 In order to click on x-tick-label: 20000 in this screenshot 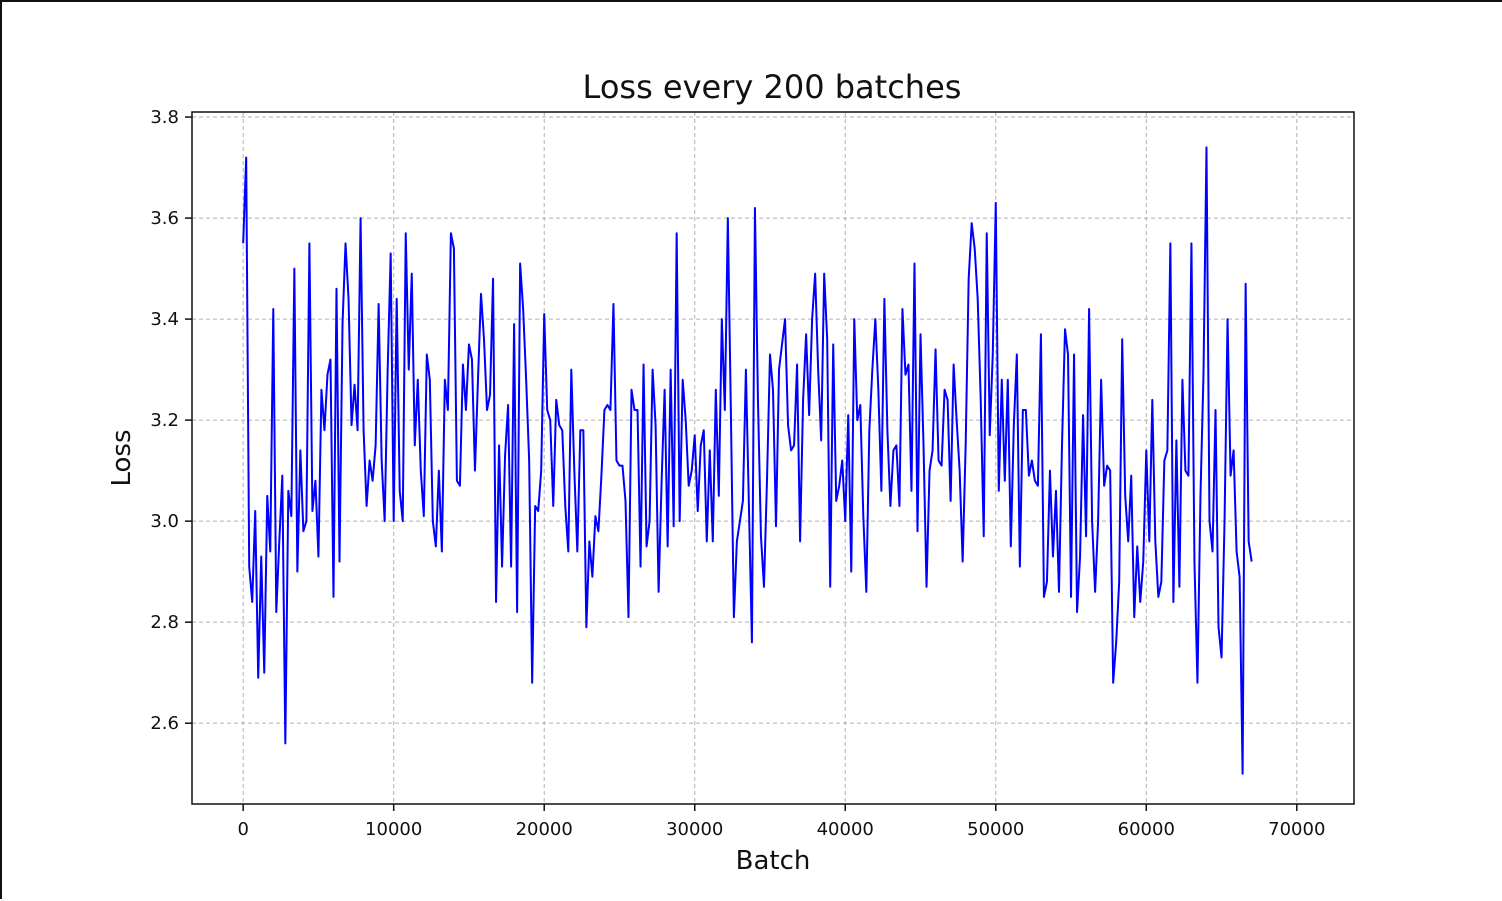, I will do `click(544, 829)`.